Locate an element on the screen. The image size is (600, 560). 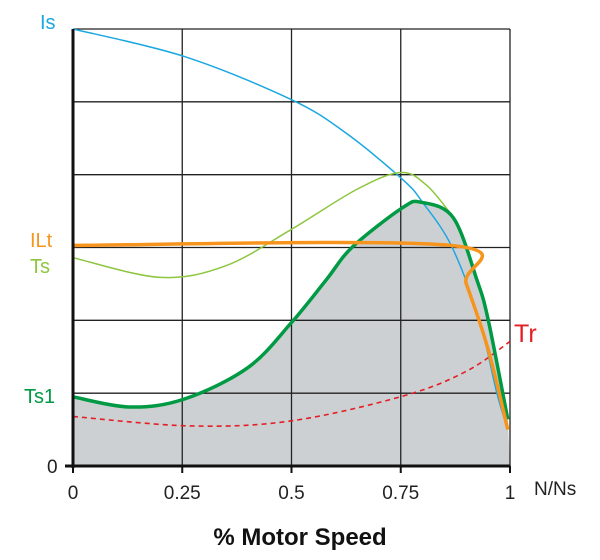
series-label-is: Is is located at coordinates (48, 23).